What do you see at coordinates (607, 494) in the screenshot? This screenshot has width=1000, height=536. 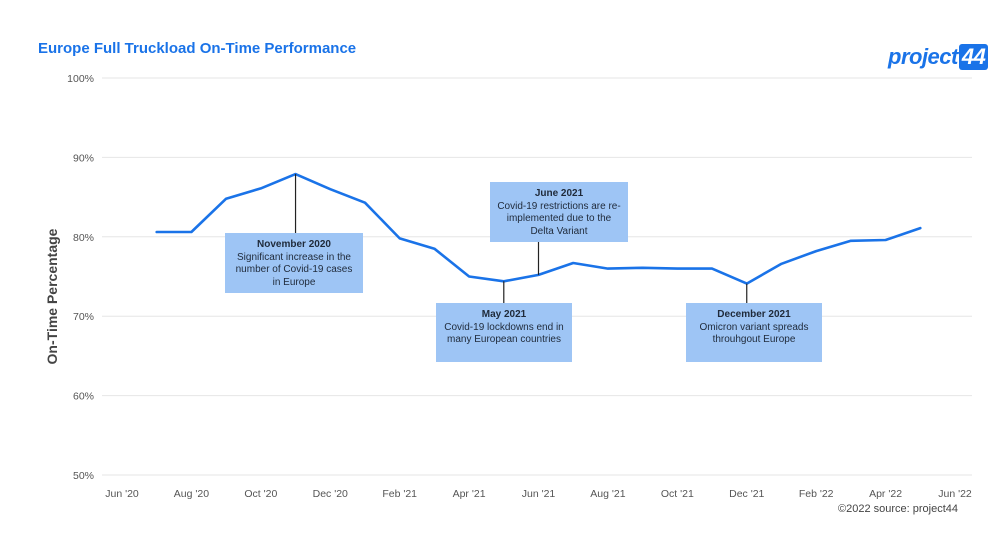 I see `x-tick-label: Aug '21` at bounding box center [607, 494].